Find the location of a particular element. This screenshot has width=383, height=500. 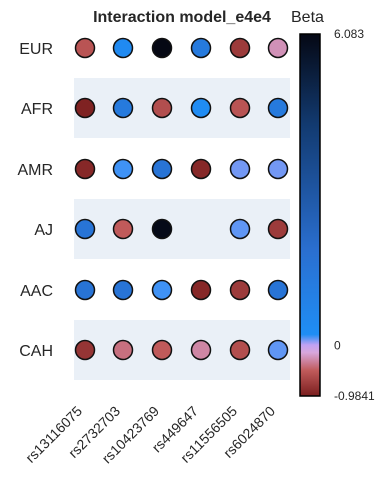

colorbar-ticks: 6.083 0 -0.9841 is located at coordinates (354, 215).